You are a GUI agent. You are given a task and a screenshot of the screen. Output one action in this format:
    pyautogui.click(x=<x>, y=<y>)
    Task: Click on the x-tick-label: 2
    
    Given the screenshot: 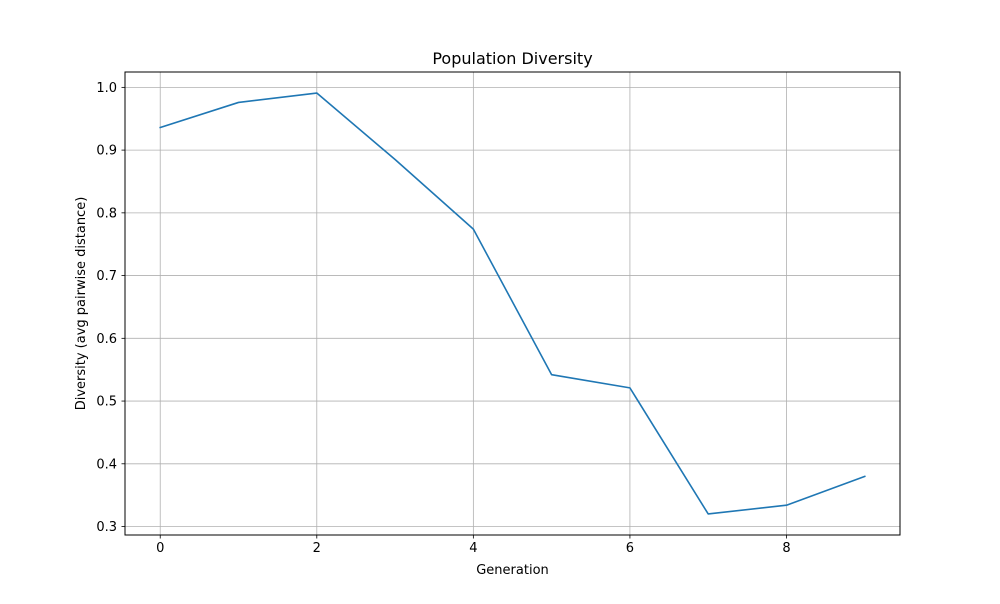 What is the action you would take?
    pyautogui.click(x=317, y=548)
    